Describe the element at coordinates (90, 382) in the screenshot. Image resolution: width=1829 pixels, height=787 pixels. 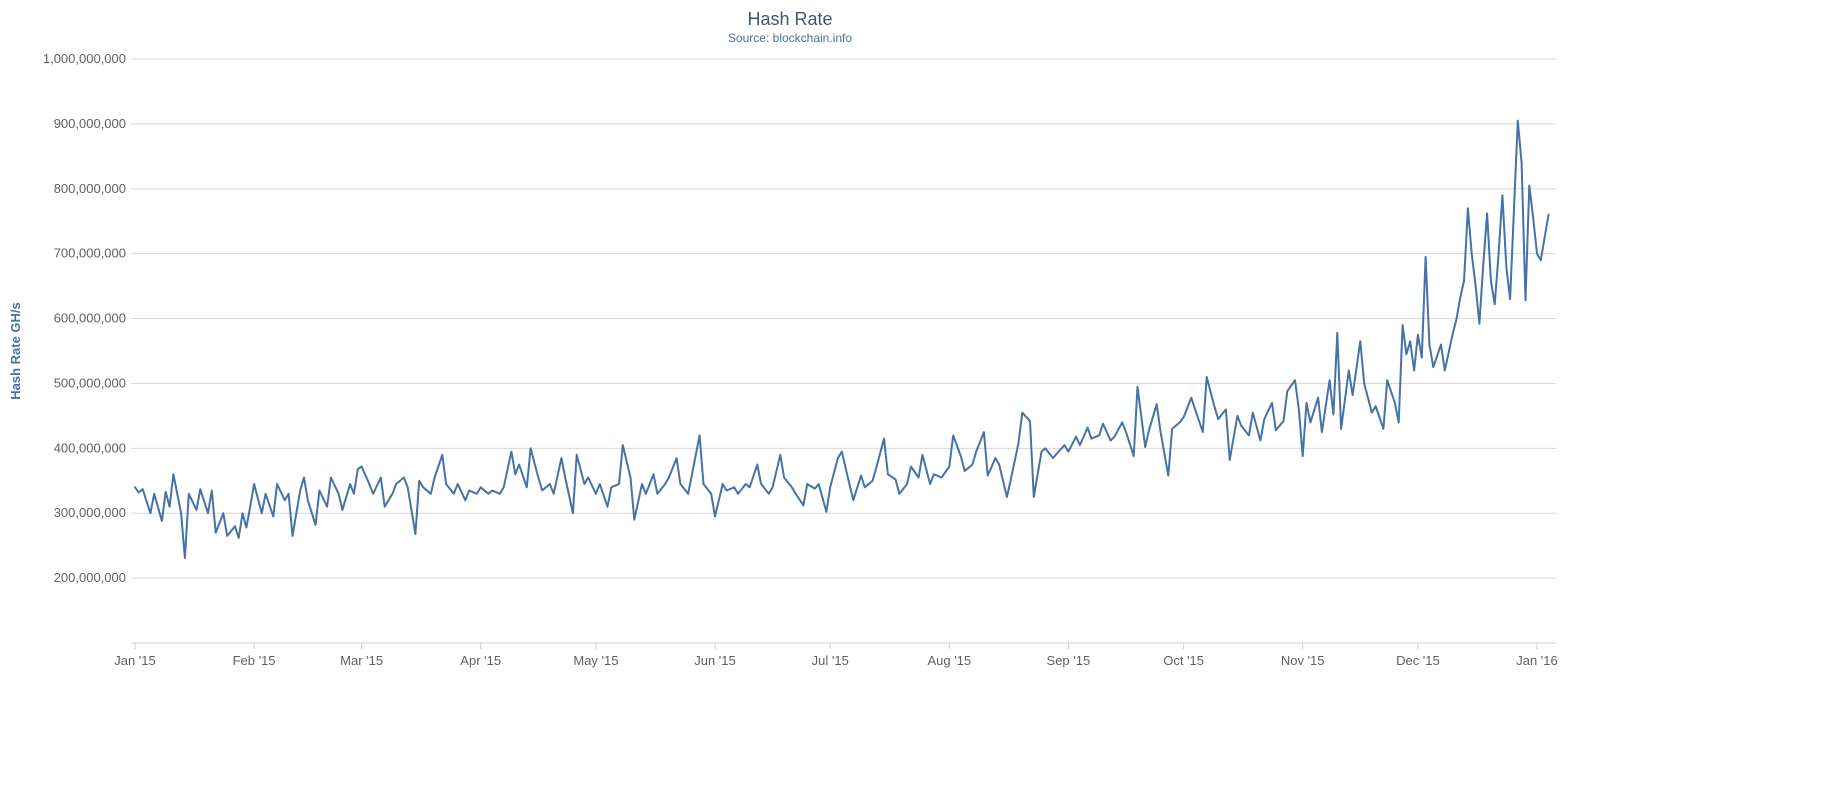
I see `y-tick-label: 500,000,000` at that location.